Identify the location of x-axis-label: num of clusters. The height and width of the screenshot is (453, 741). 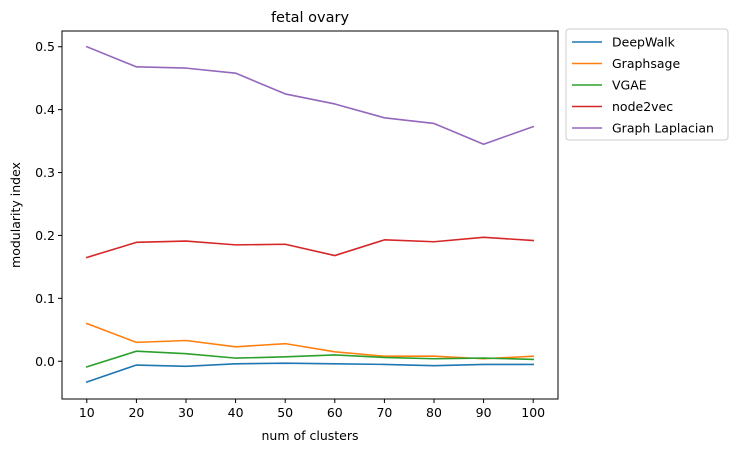
(309, 435).